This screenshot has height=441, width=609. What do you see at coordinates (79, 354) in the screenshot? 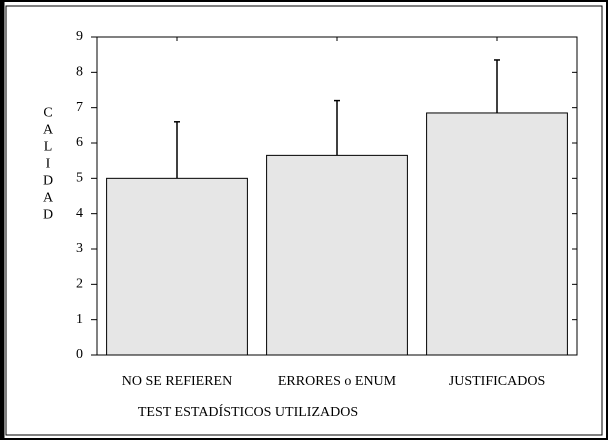
I see `y-tick-label: 0` at bounding box center [79, 354].